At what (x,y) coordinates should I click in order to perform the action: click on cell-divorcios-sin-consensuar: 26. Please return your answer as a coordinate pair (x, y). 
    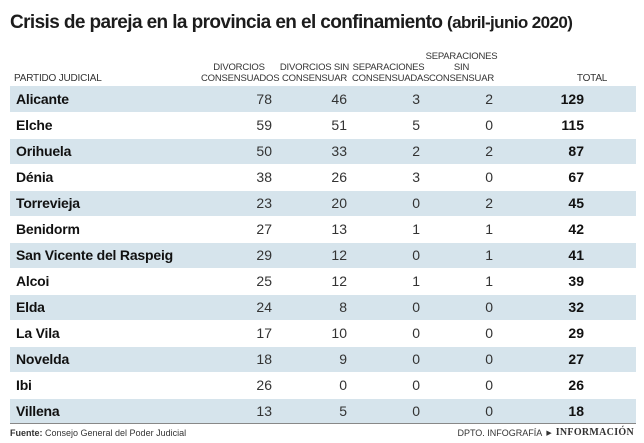
    Looking at the image, I should click on (314, 177).